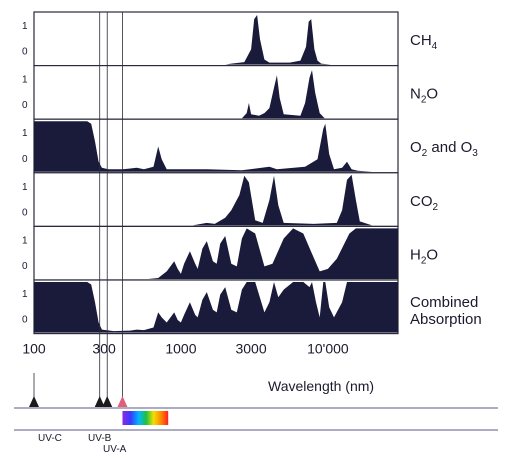 Image resolution: width=515 pixels, height=463 pixels. What do you see at coordinates (424, 203) in the screenshot?
I see `gas-label: CO2` at bounding box center [424, 203].